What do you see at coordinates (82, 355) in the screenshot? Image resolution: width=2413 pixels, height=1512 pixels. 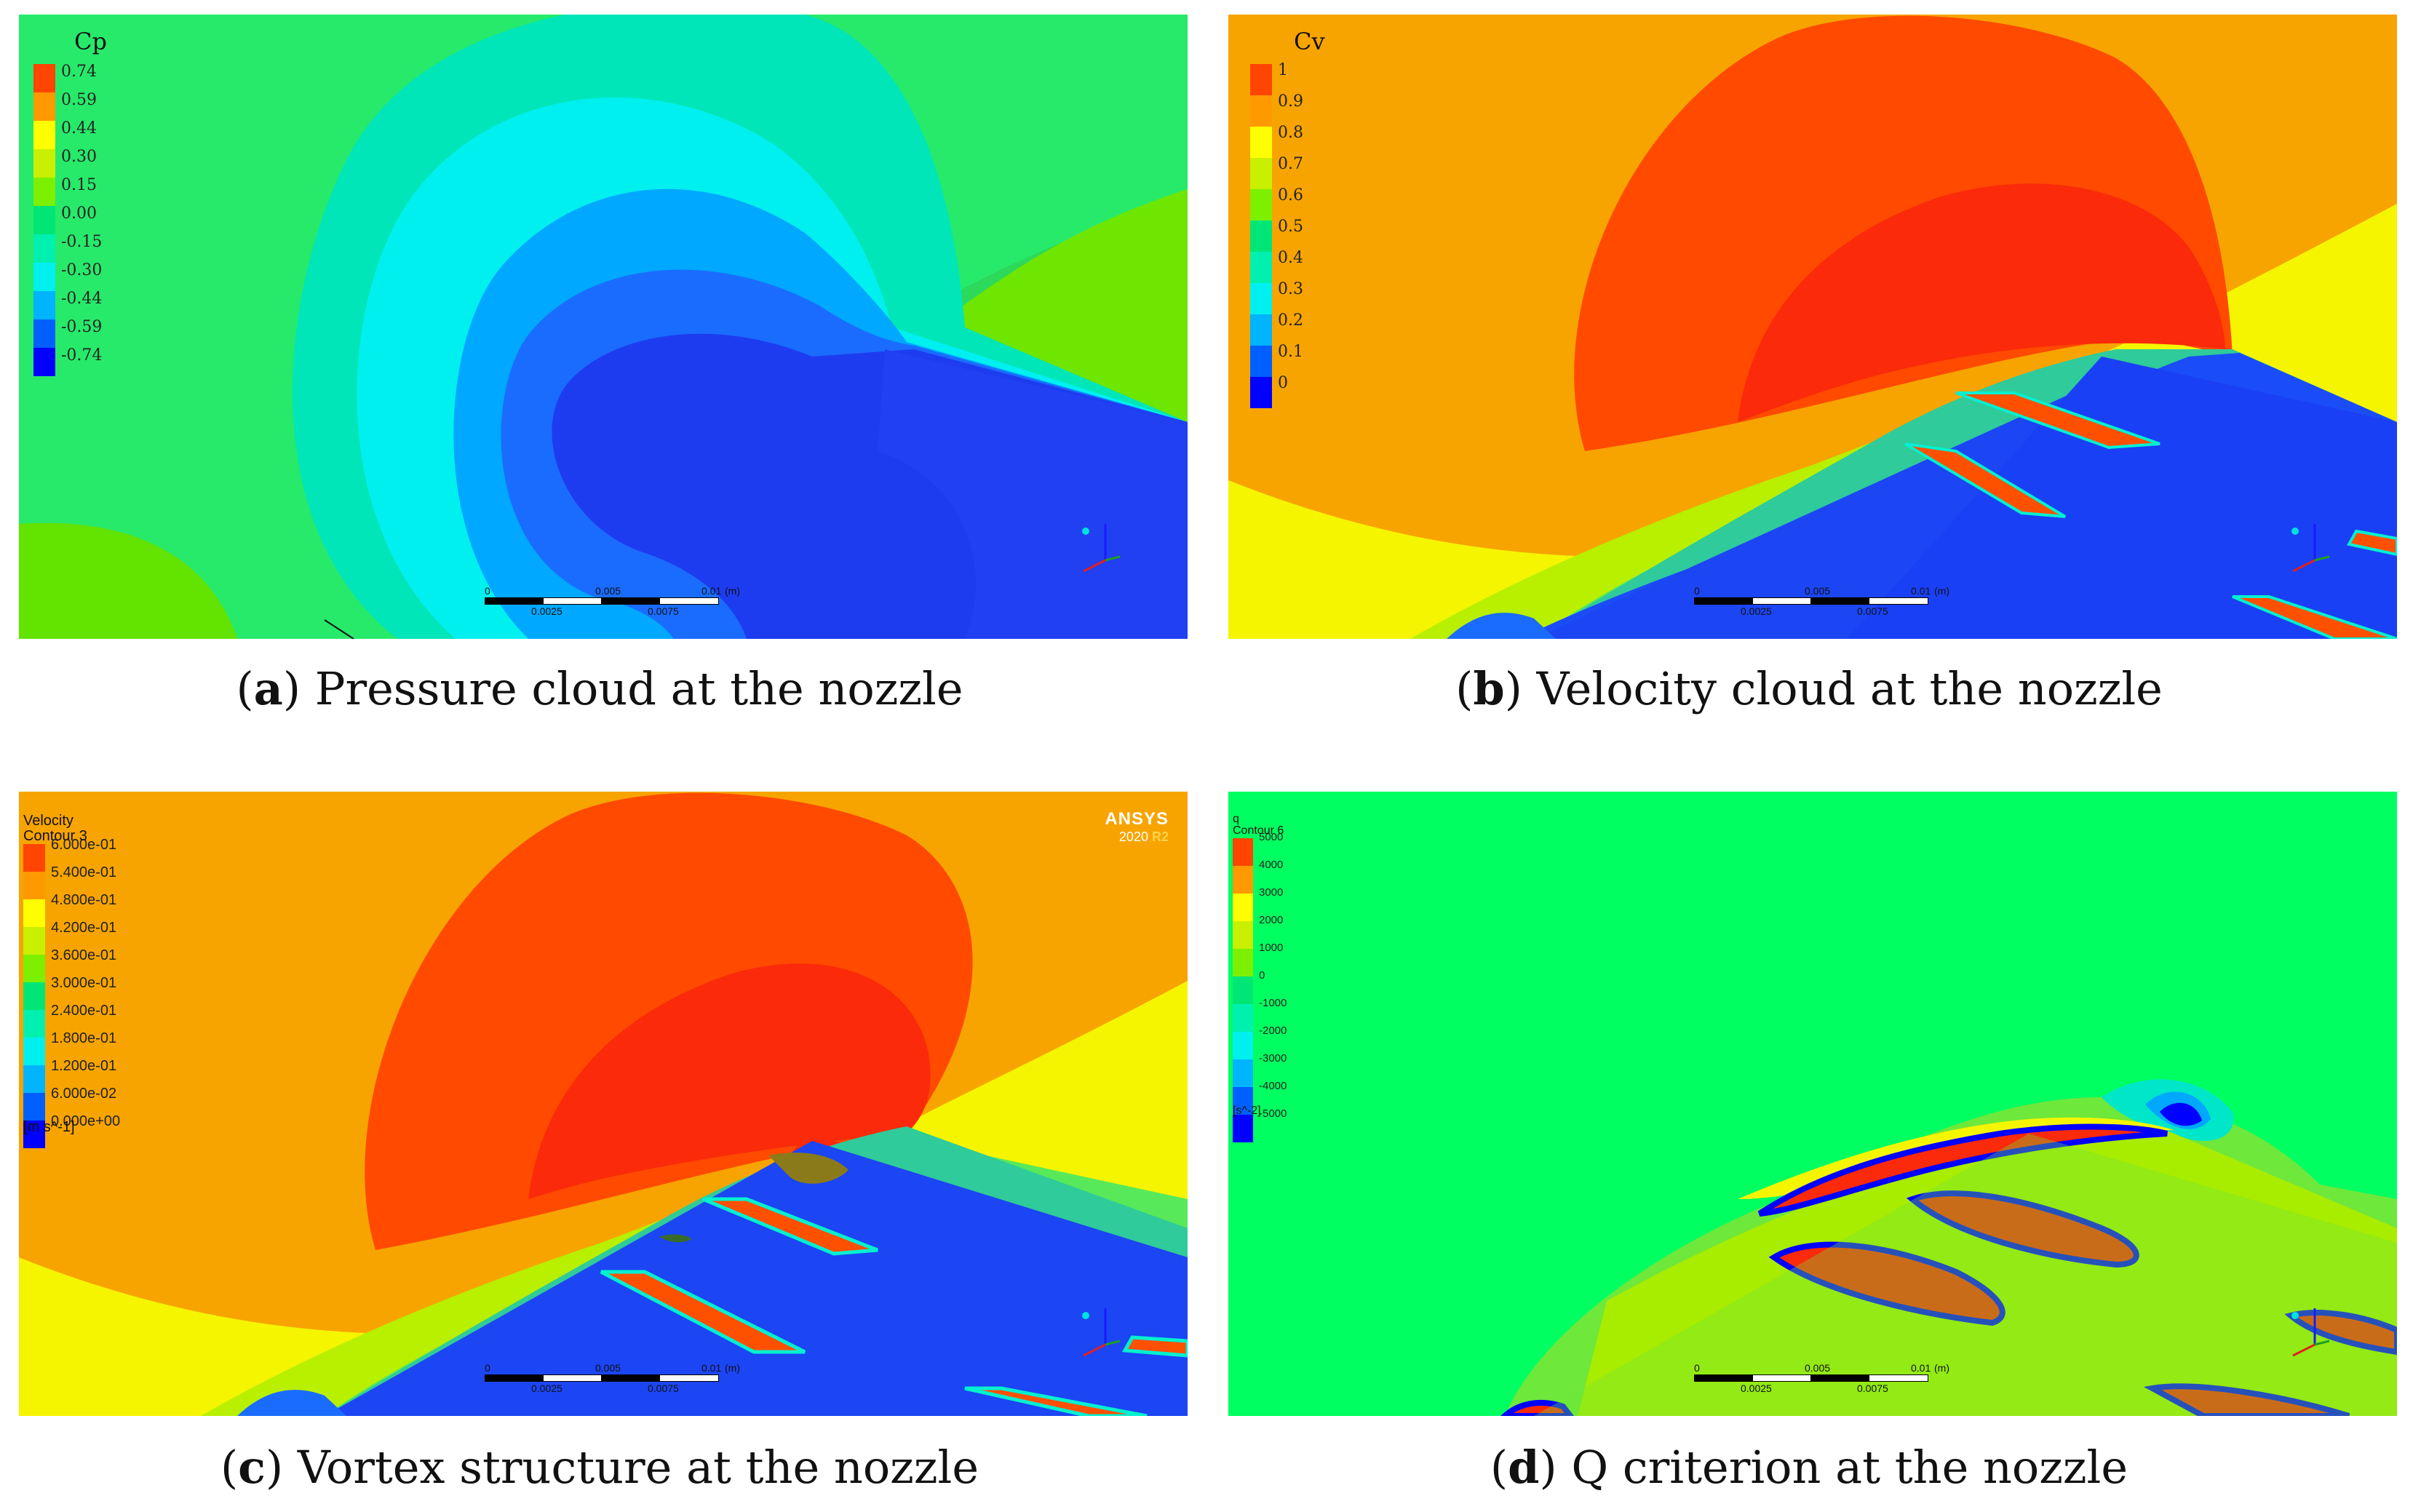 I see `colorbar-tick-label: -0.74` at bounding box center [82, 355].